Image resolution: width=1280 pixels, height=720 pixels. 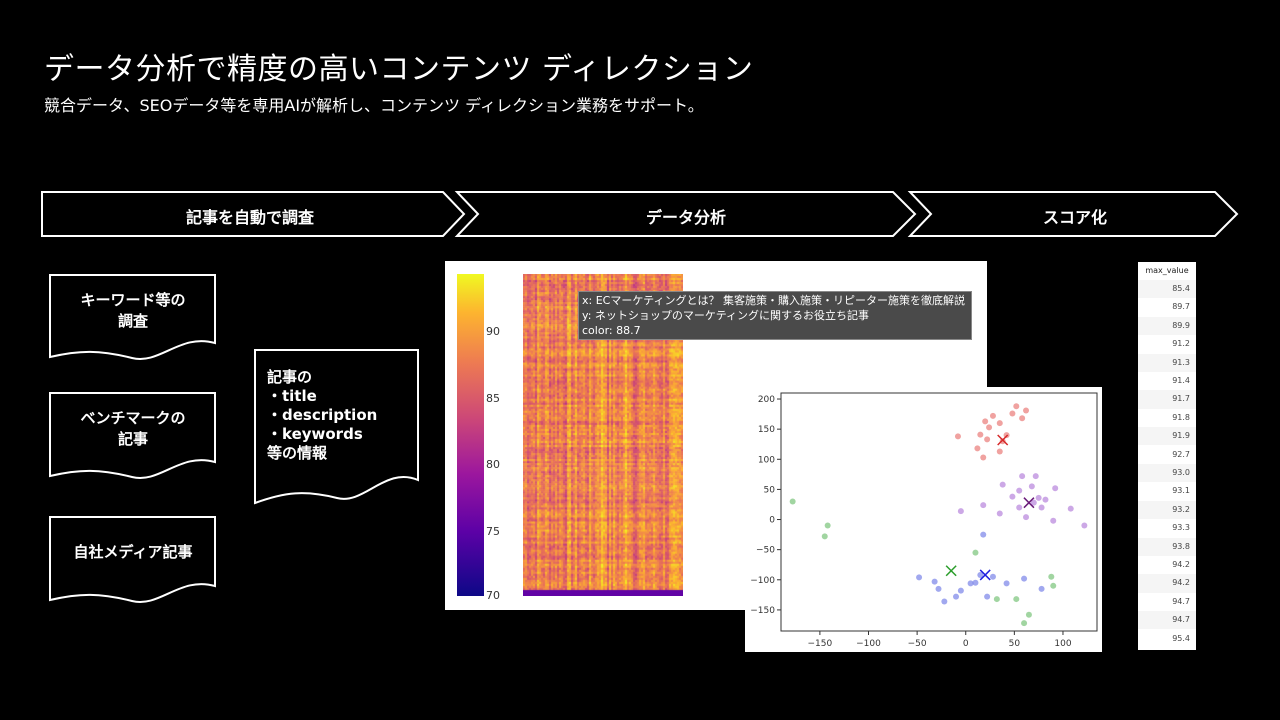 I want to click on table-row: 91.7, so click(x=1167, y=399).